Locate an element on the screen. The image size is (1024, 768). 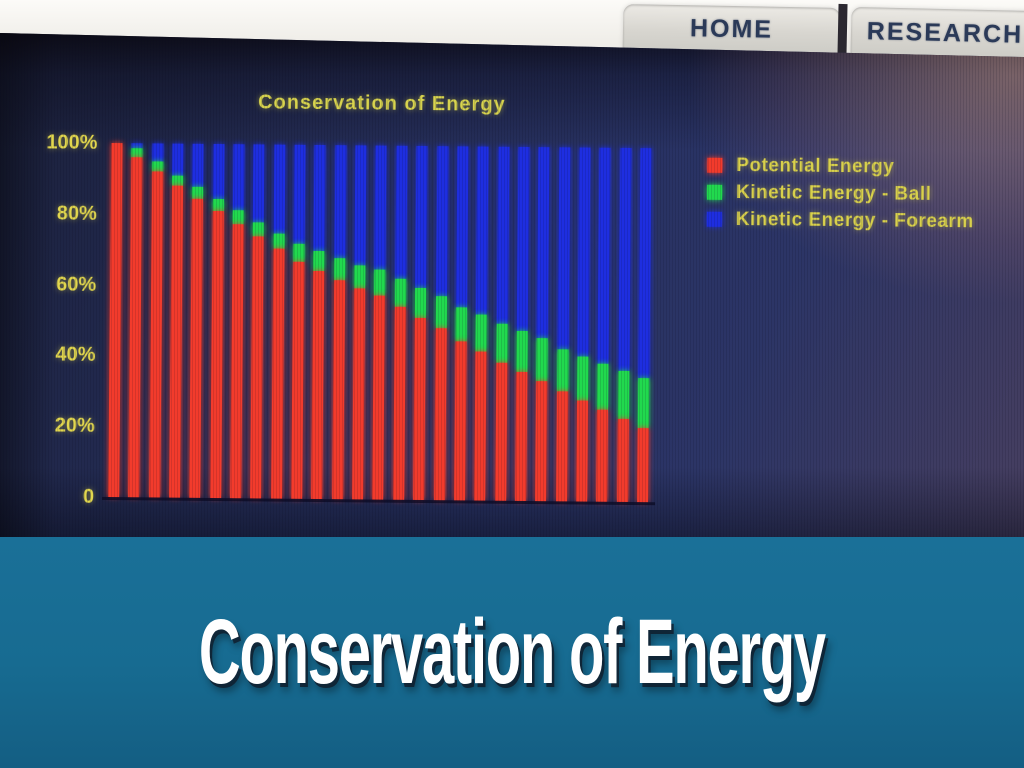
legend-row: Kinetic Energy - Forearm is located at coordinates (840, 220).